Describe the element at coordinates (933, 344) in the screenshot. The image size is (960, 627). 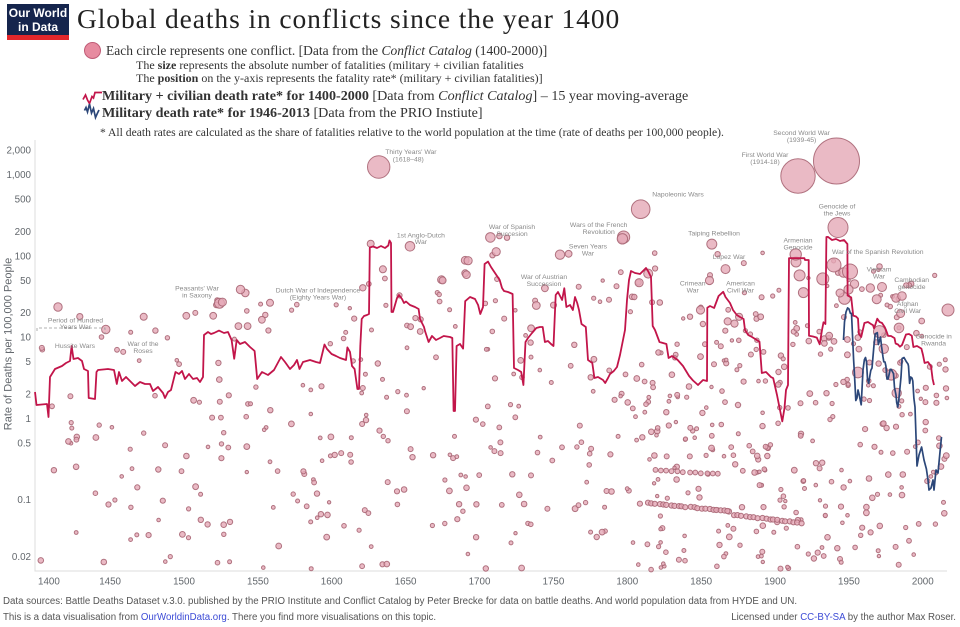
I see `svg-text: Rwanda` at that location.